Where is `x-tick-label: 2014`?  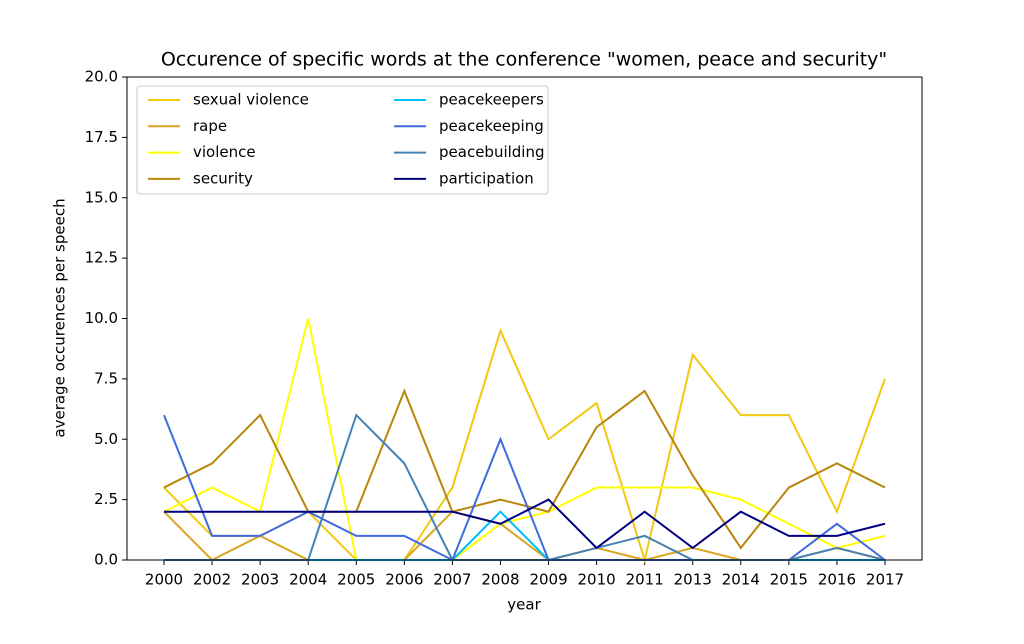
x-tick-label: 2014 is located at coordinates (741, 580).